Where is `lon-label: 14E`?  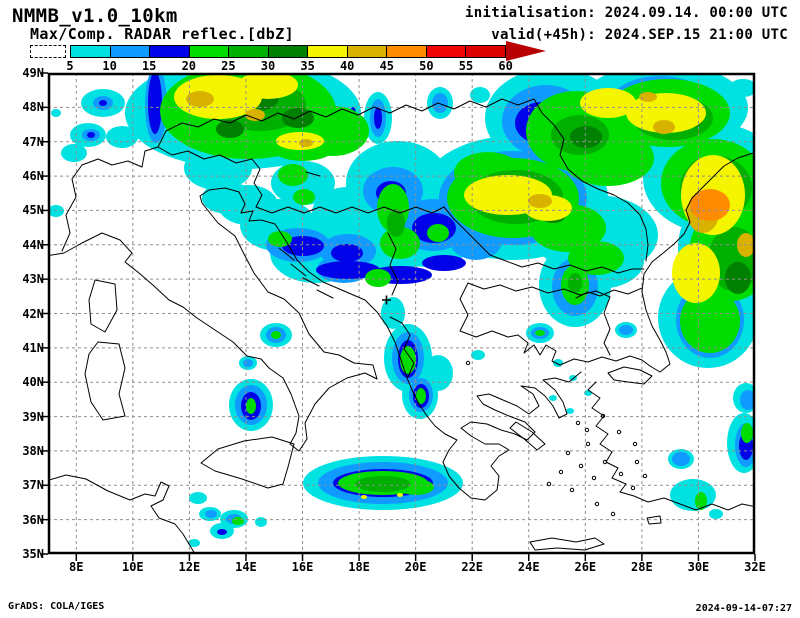
lon-label: 14E is located at coordinates (246, 567).